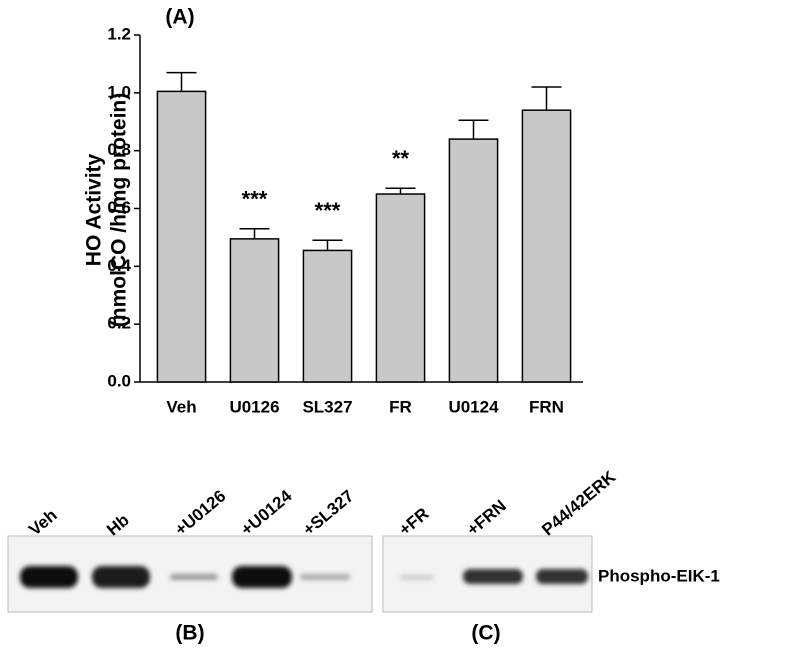 This screenshot has height=652, width=800. Describe the element at coordinates (119, 323) in the screenshot. I see `y-tick-label: 0.2` at that location.